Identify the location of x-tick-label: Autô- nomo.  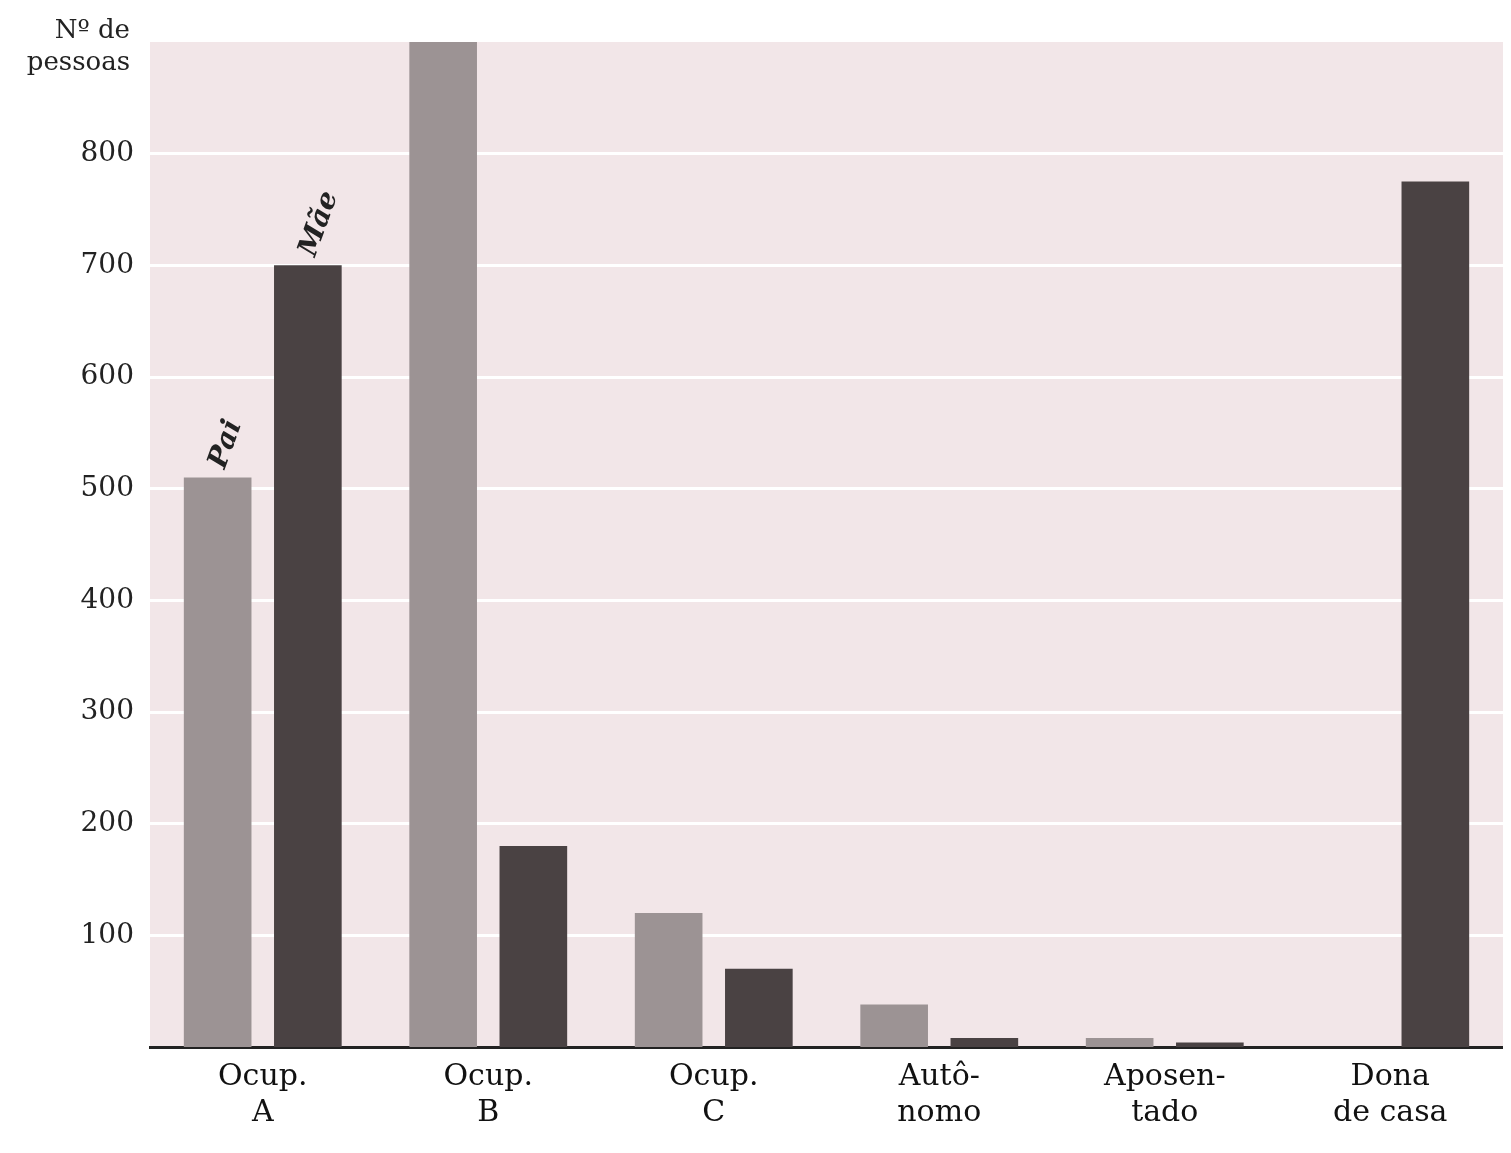
(939, 1092).